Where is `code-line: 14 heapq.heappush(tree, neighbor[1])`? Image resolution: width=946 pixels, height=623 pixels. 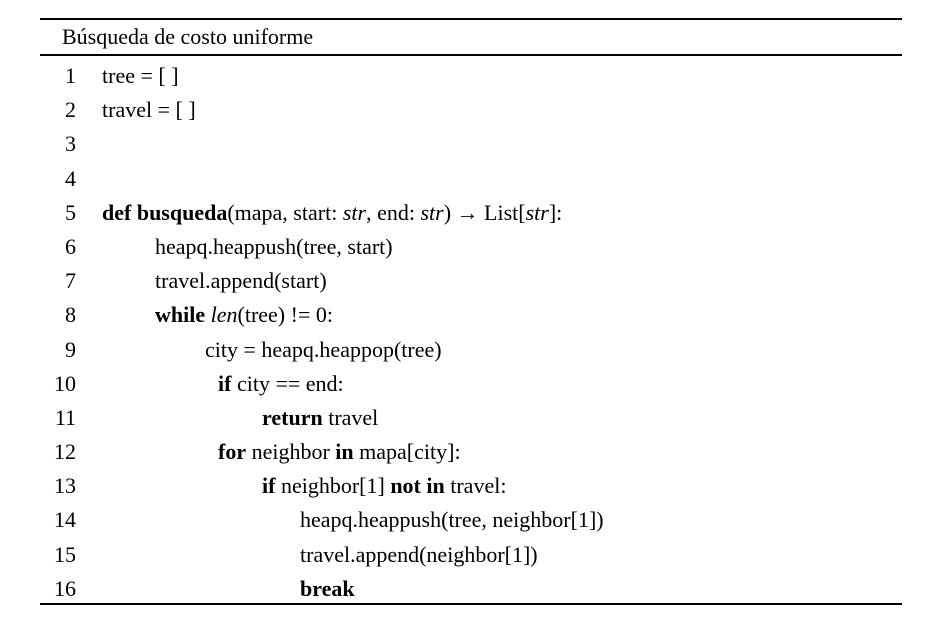 code-line: 14 heapq.heappush(tree, neighbor[1]) is located at coordinates (471, 520).